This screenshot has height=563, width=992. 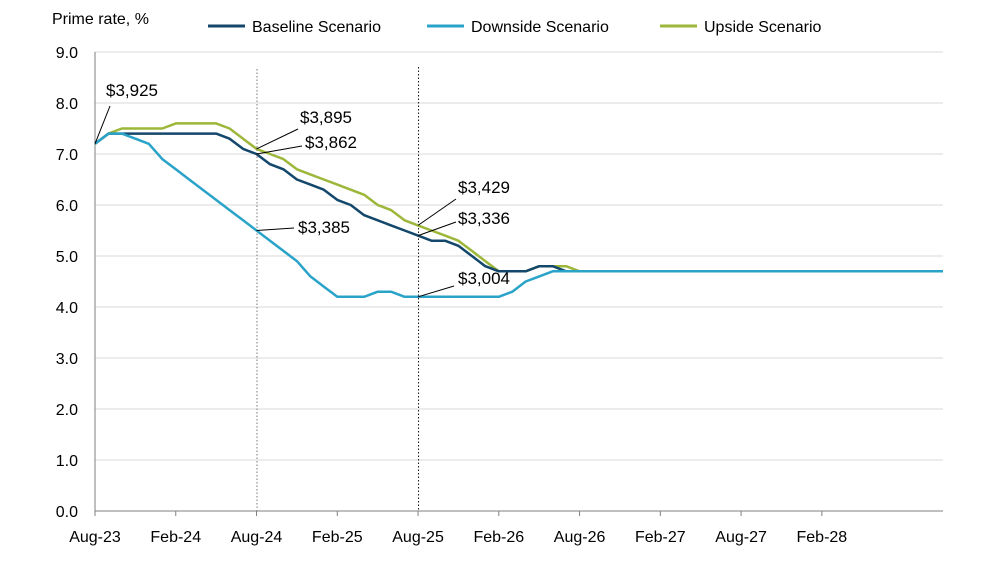 What do you see at coordinates (132, 90) in the screenshot?
I see `annotation-label: $3,925` at bounding box center [132, 90].